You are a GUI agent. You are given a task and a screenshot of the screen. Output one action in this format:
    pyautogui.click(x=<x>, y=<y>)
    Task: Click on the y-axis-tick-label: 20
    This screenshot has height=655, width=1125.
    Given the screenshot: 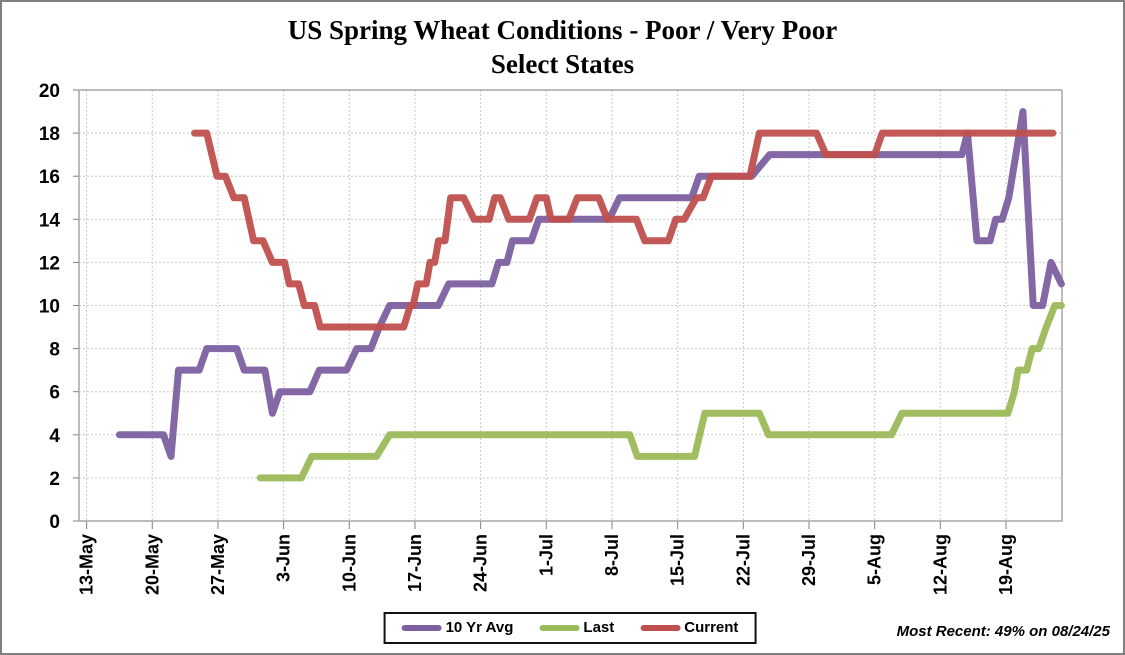 What is the action you would take?
    pyautogui.click(x=49, y=91)
    